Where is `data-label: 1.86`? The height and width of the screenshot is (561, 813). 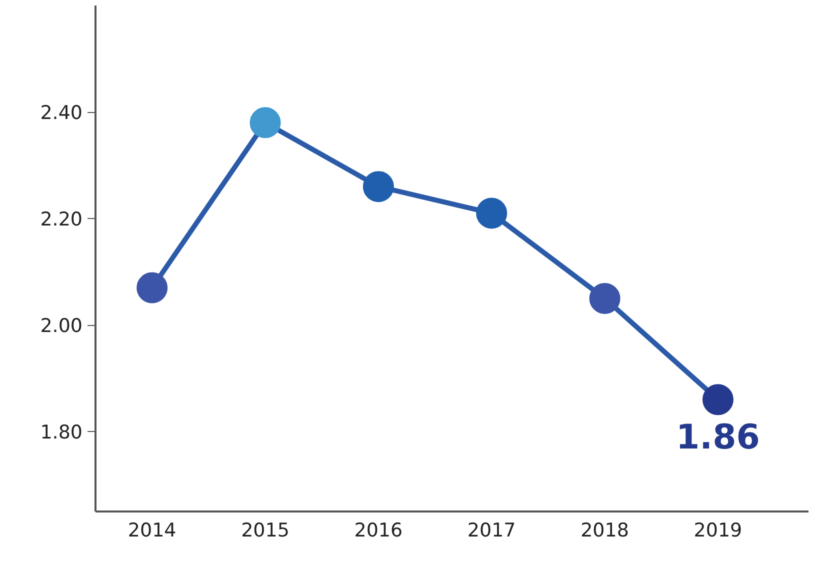
data-label: 1.86 is located at coordinates (718, 438).